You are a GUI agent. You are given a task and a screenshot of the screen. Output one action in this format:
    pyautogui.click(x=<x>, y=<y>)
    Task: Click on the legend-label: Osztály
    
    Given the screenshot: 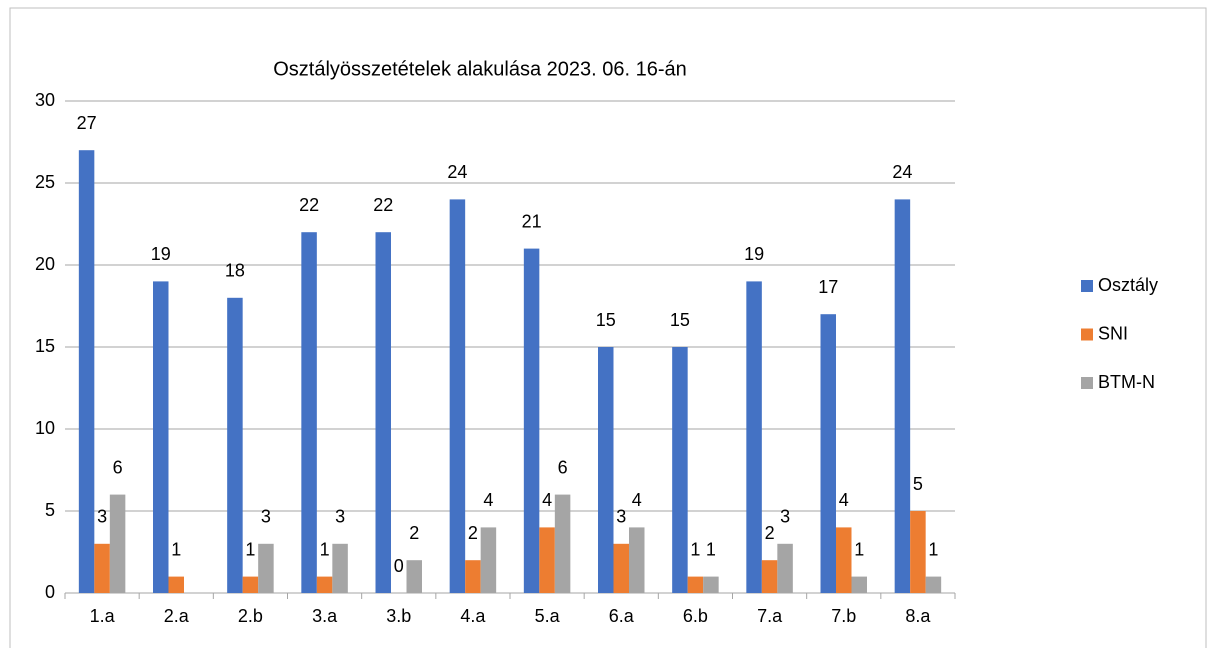 What is the action you would take?
    pyautogui.click(x=1128, y=285)
    